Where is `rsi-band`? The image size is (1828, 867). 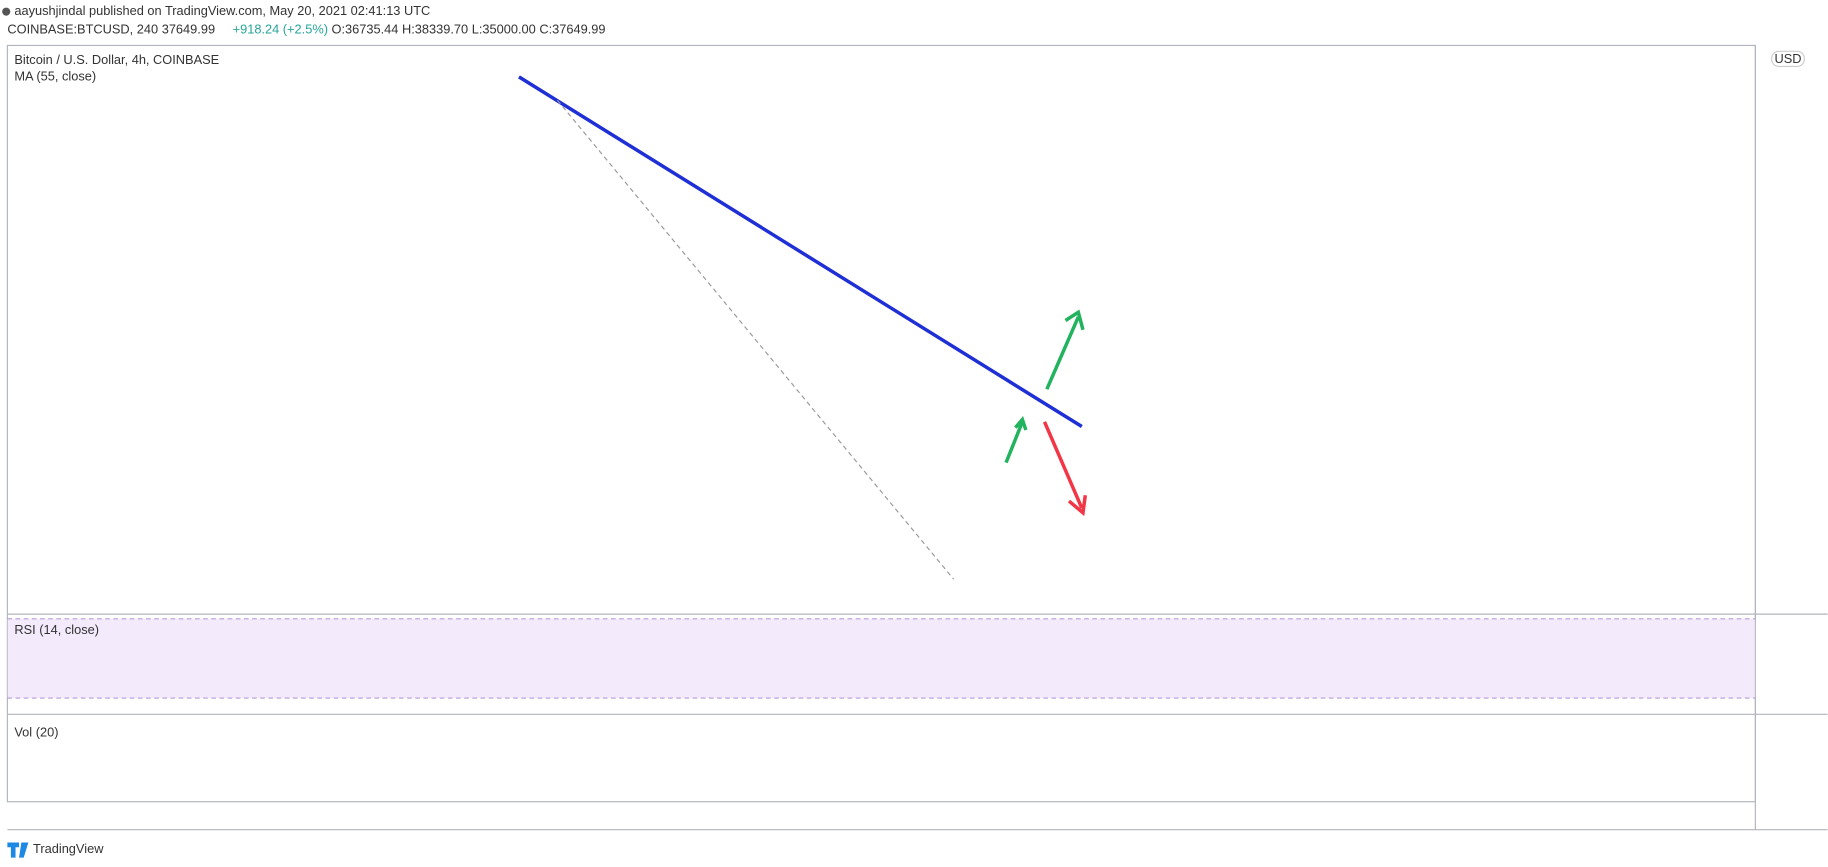
rsi-band is located at coordinates (881, 658).